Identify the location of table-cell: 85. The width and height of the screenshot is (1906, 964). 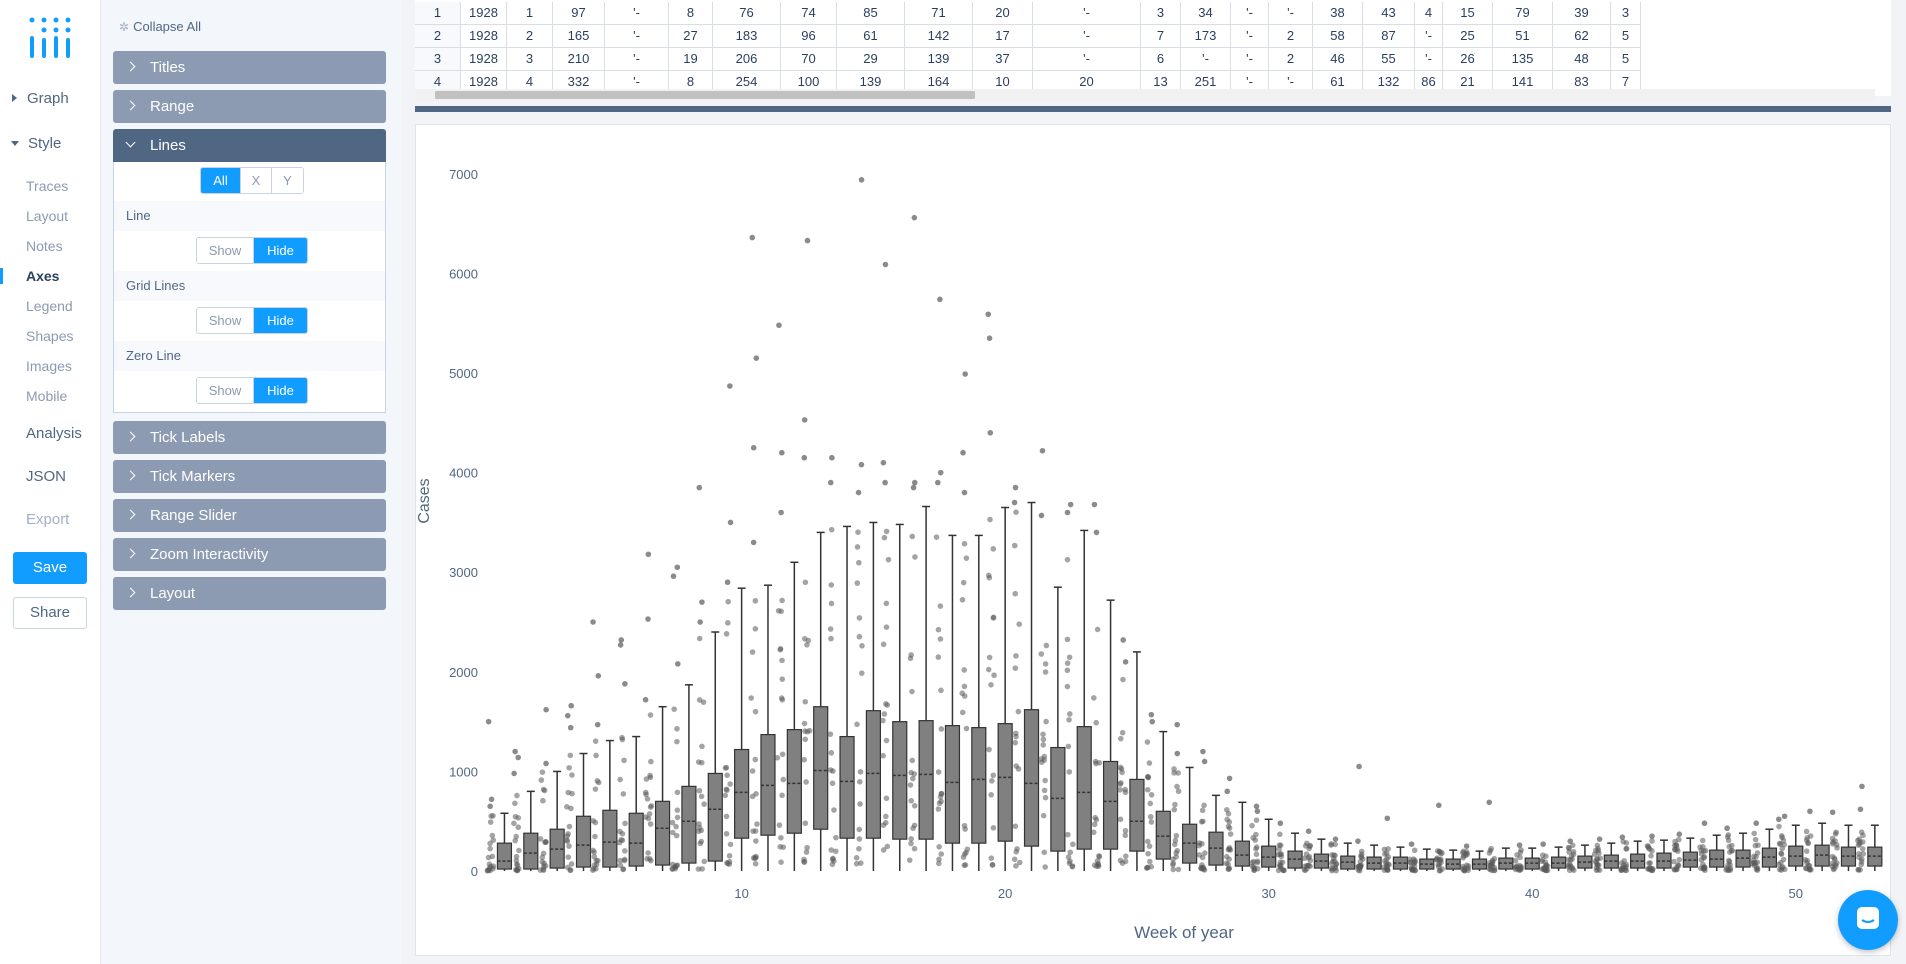
(871, 13).